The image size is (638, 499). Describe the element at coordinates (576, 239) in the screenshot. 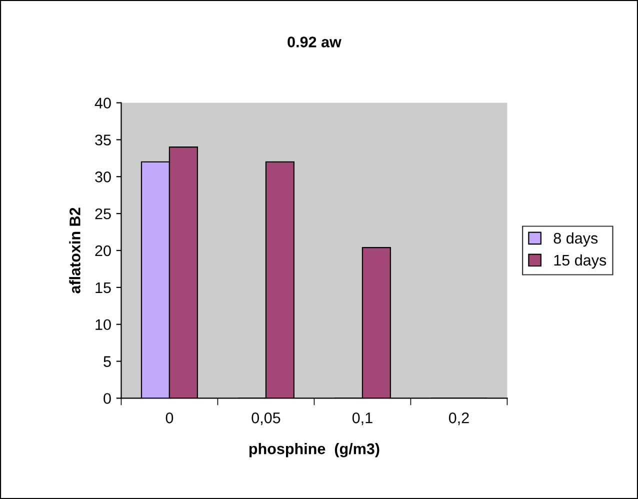

I see `legend-label: 8 days` at that location.